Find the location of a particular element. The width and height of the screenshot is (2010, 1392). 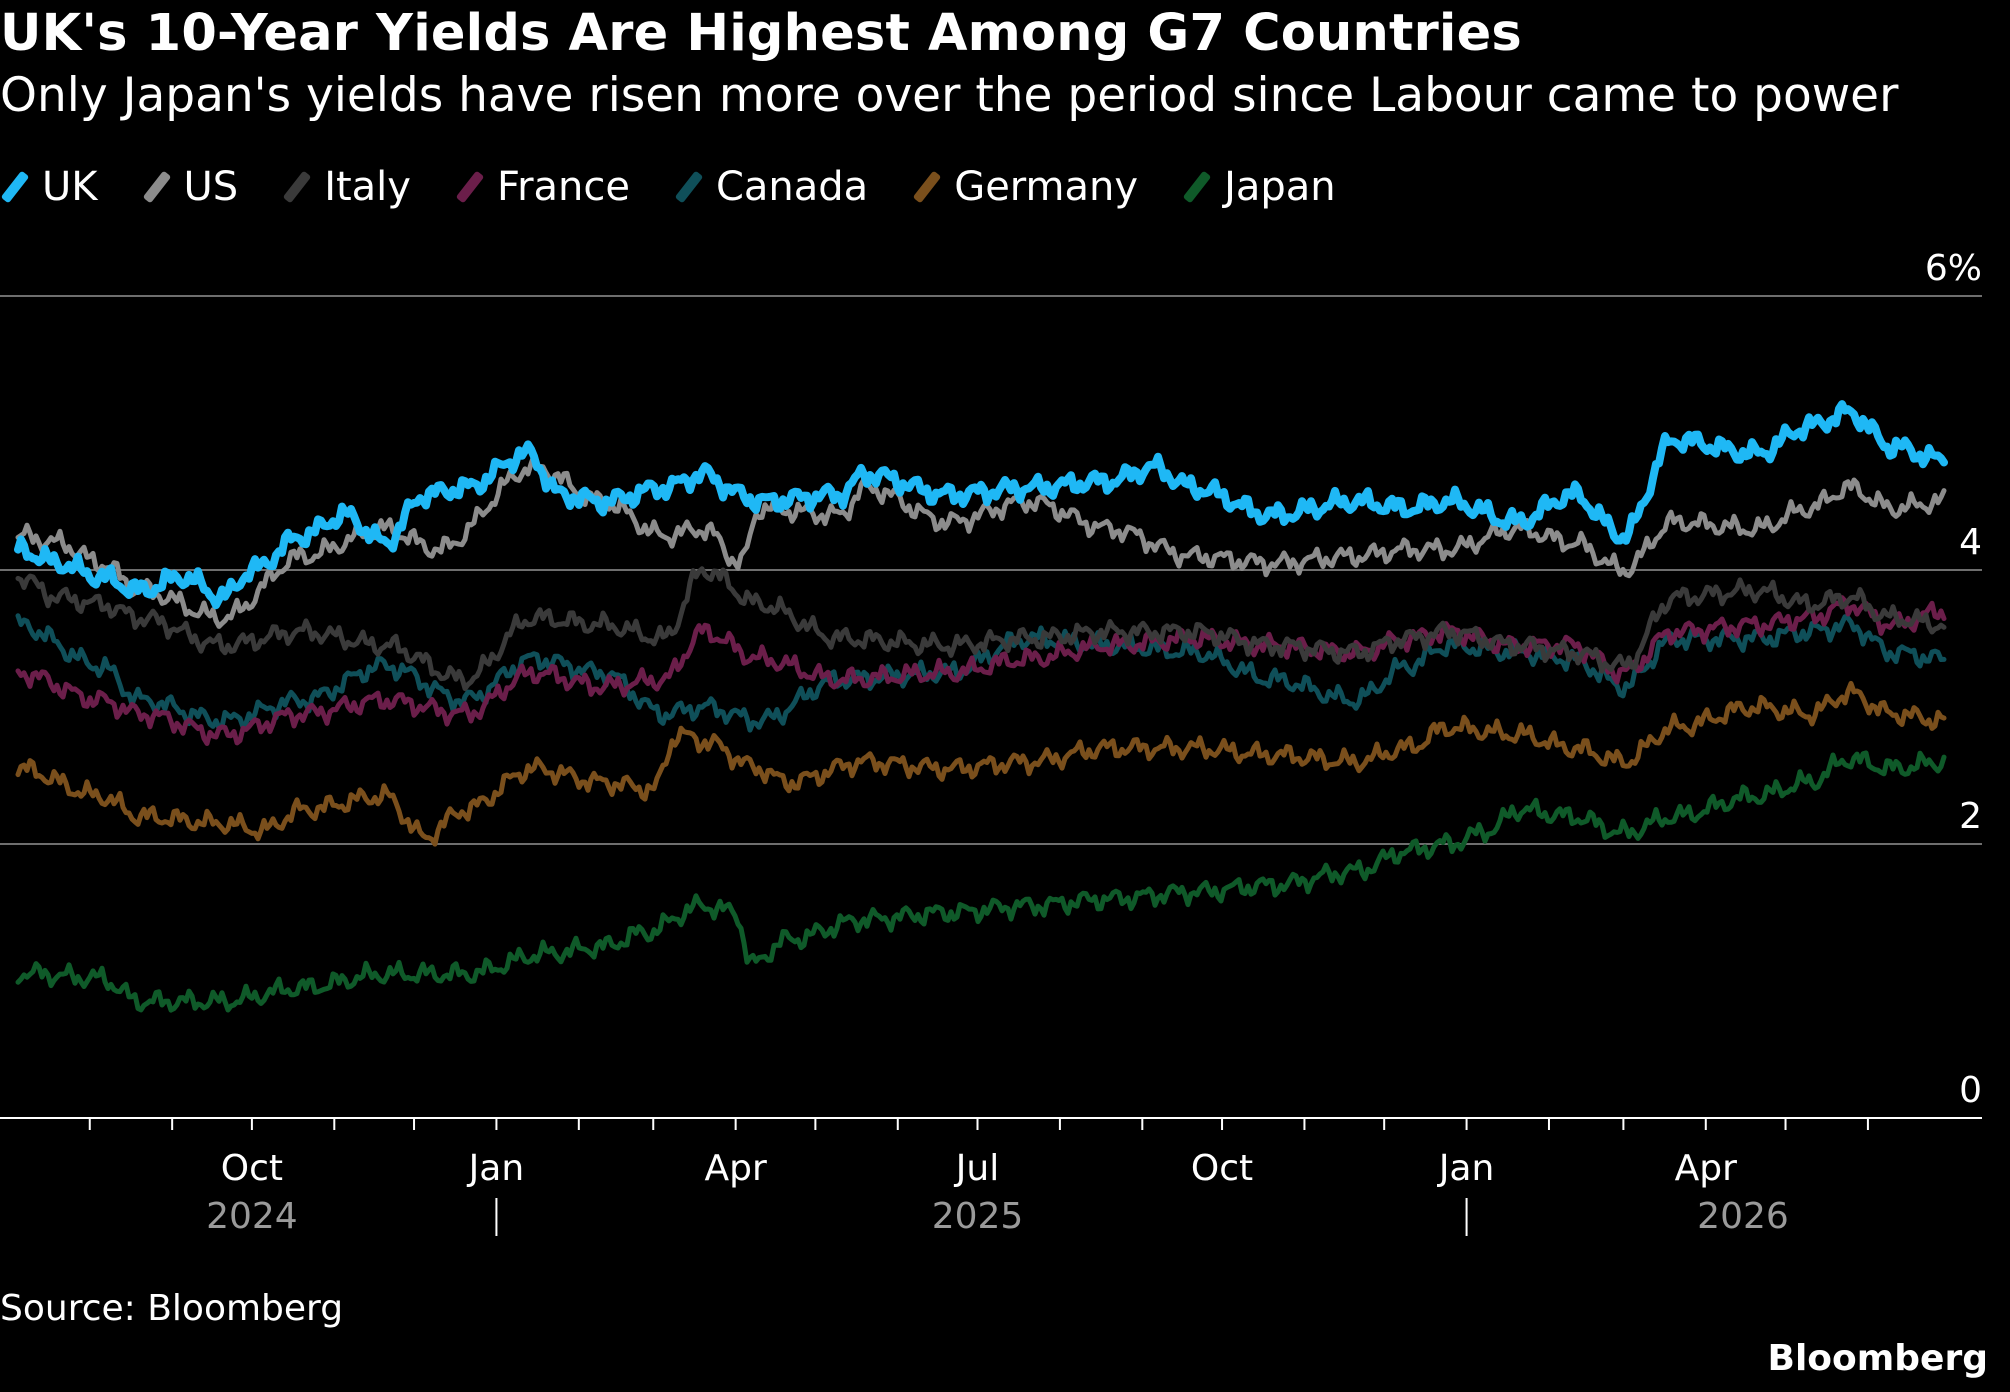

legend-label: UK is located at coordinates (70, 187).